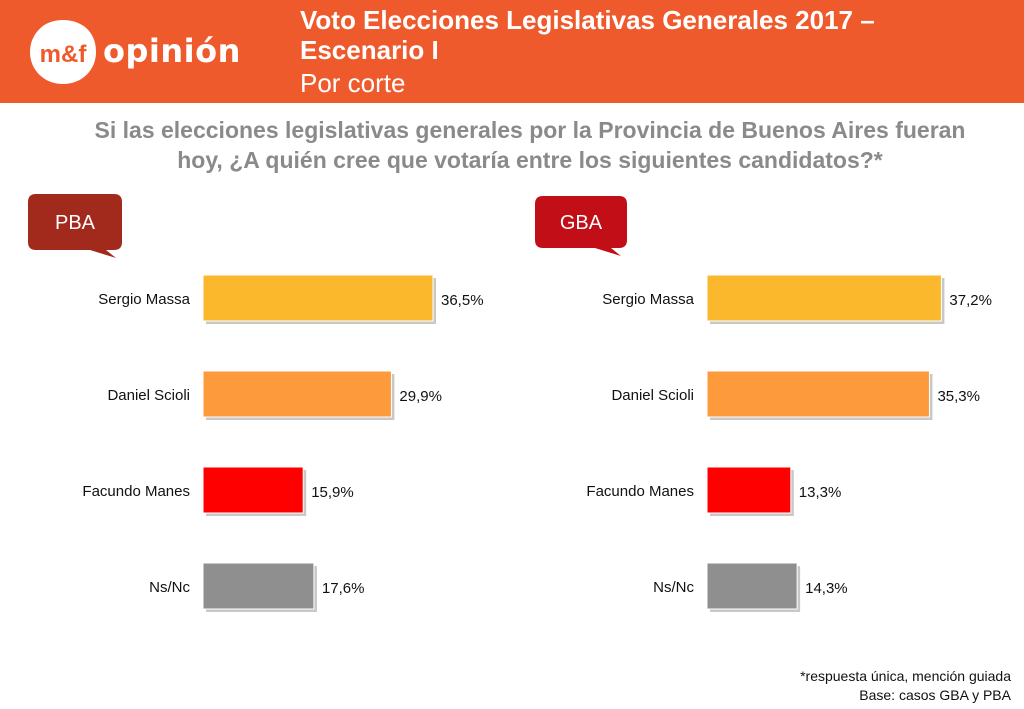 This screenshot has width=1024, height=709. I want to click on panel-label-gba: GBA, so click(581, 223).